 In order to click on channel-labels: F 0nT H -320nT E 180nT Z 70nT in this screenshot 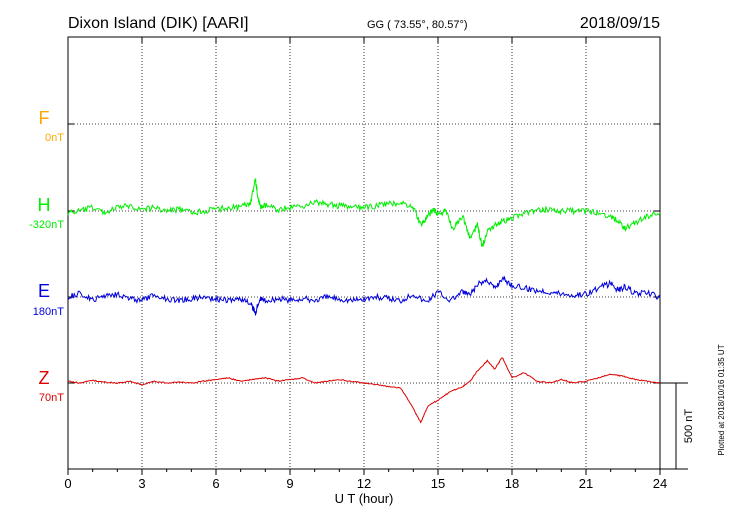, I will do `click(46, 256)`.